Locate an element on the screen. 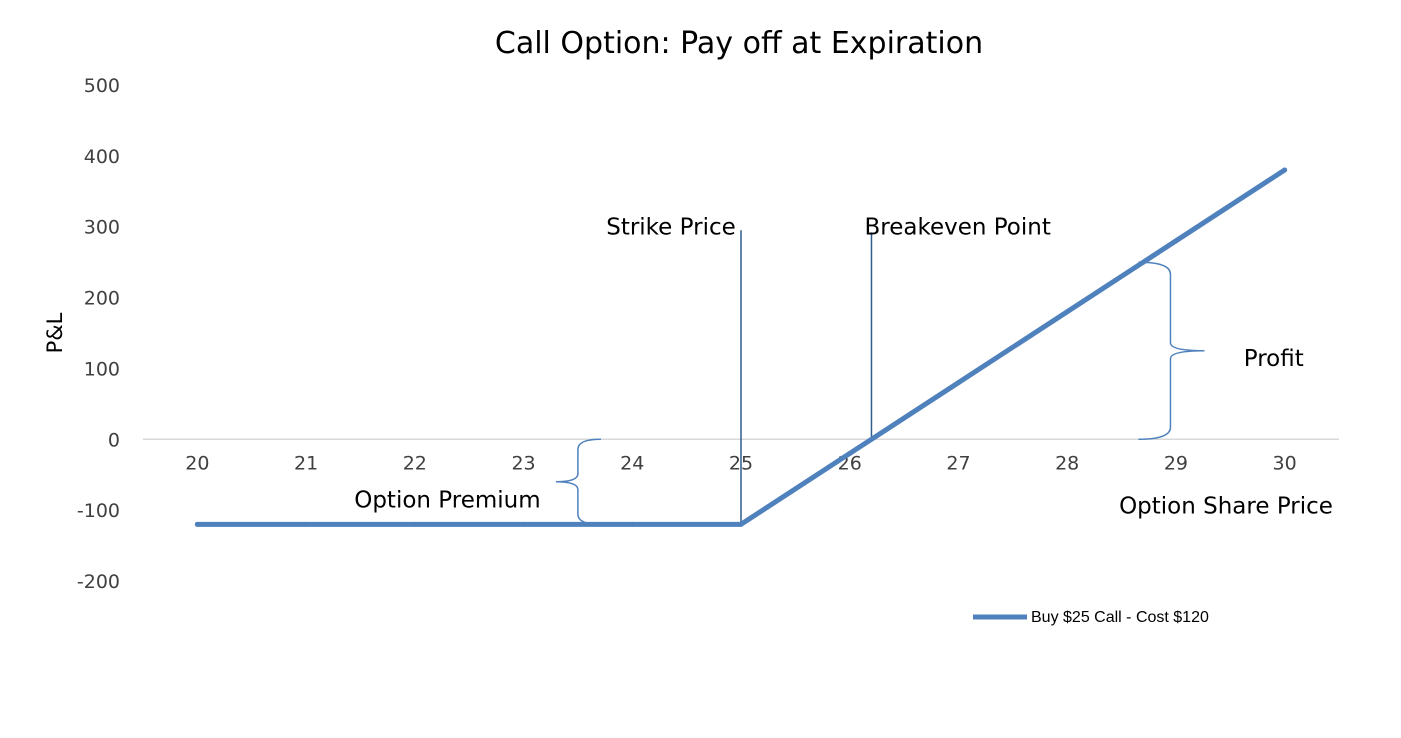  x-axis-title: Option Share Price is located at coordinates (1226, 507).